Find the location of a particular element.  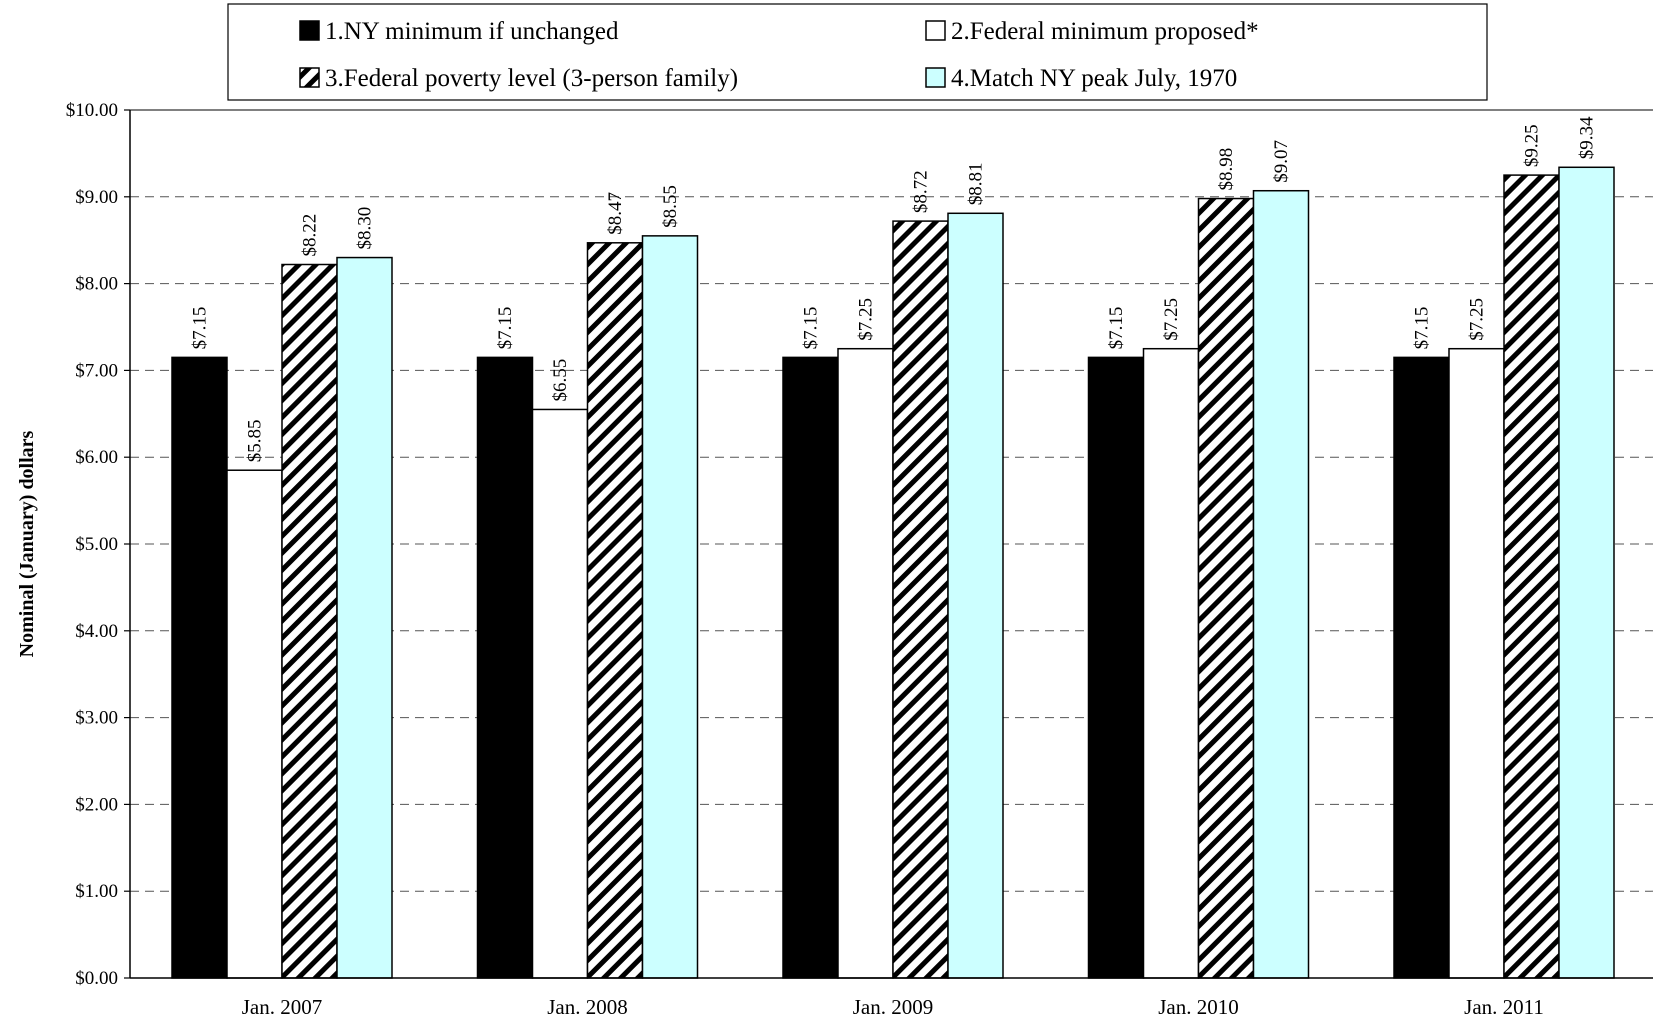

legend-label: 4.Match NY peak July, 1970 is located at coordinates (1094, 78).